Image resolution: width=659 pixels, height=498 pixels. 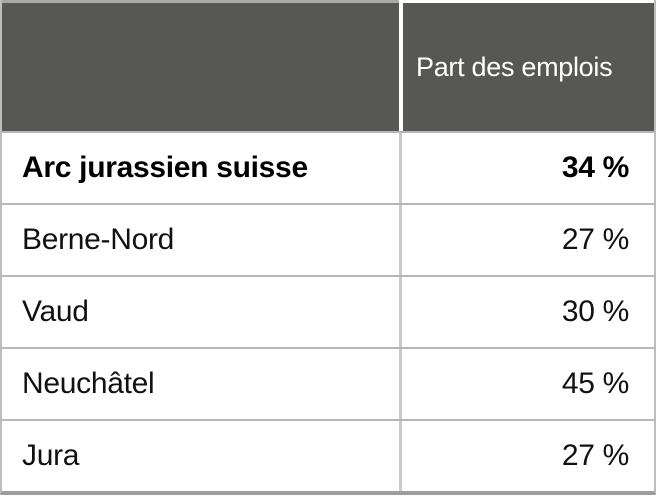 I want to click on header-cell-part-des-emplois: Part des emplois, so click(x=528, y=65).